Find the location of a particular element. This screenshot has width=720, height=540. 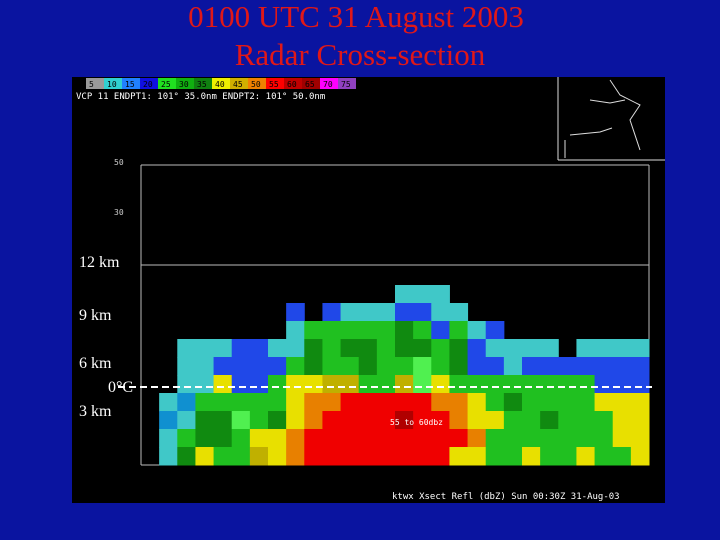

scale-label: 75 is located at coordinates (346, 84).